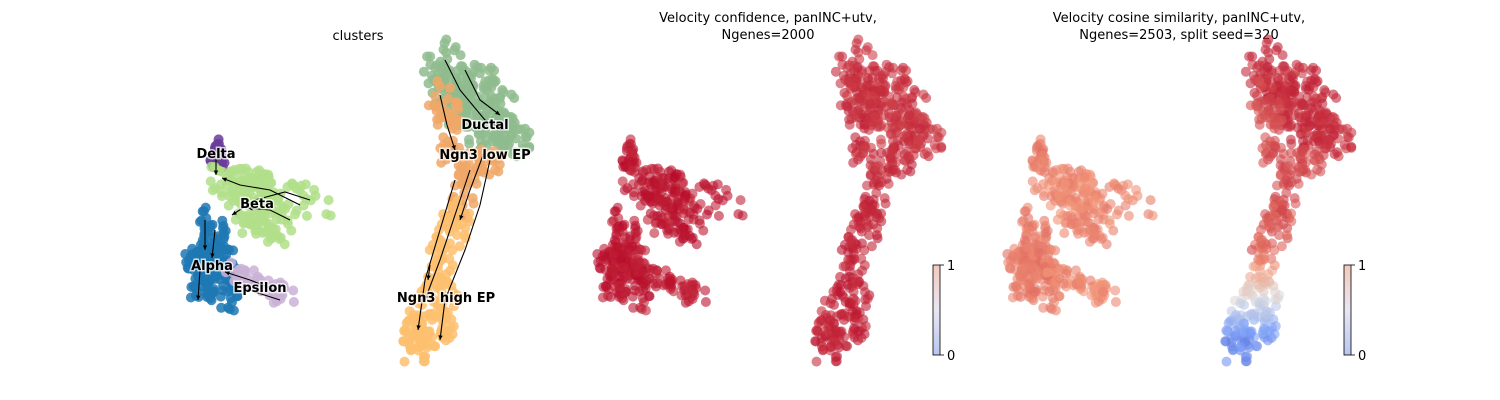  Describe the element at coordinates (951, 266) in the screenshot. I see `colorbar-tick-label: 1` at that location.